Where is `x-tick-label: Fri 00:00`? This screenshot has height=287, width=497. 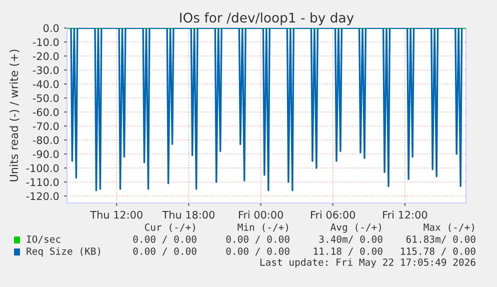
x-tick-label: Fri 00:00 is located at coordinates (260, 214).